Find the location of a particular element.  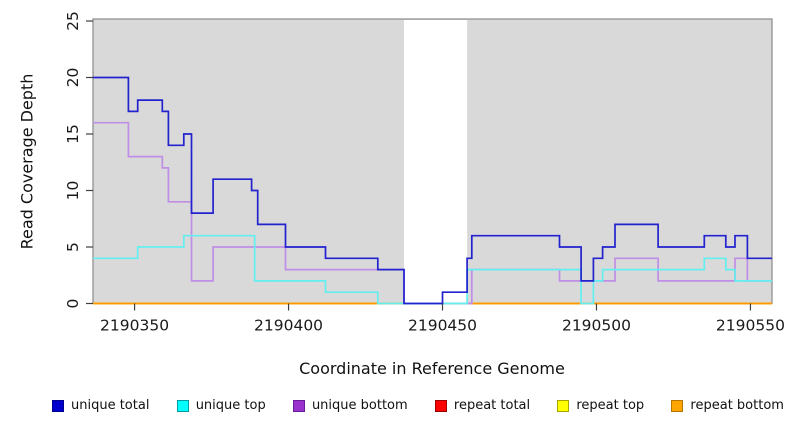

legend-label: repeat bottom is located at coordinates (737, 405).